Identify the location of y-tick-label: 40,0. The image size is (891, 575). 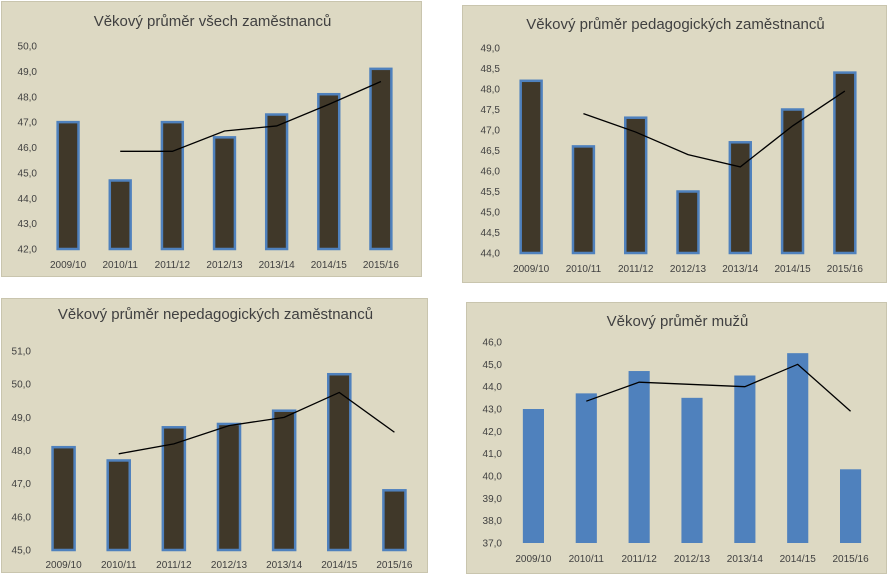
(493, 477).